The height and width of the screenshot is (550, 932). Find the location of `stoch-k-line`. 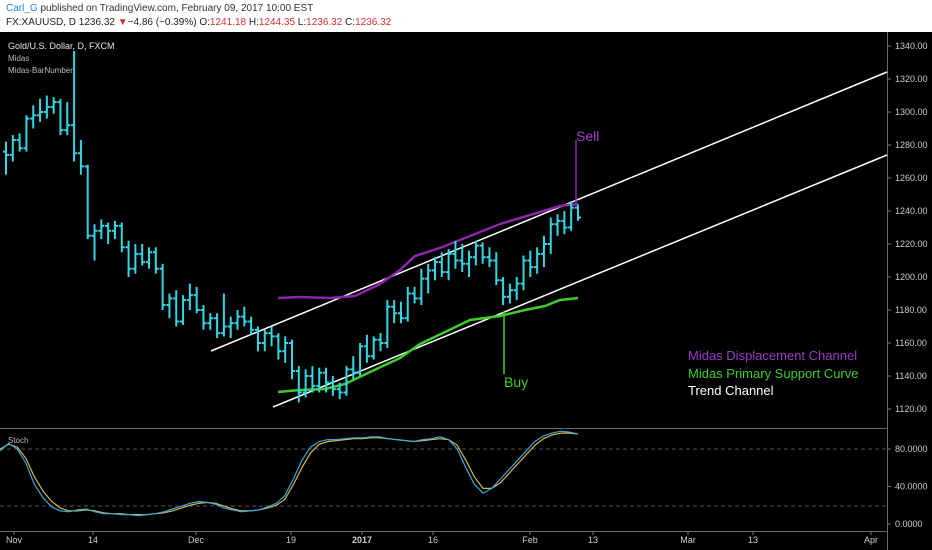

stoch-k-line is located at coordinates (289, 473).